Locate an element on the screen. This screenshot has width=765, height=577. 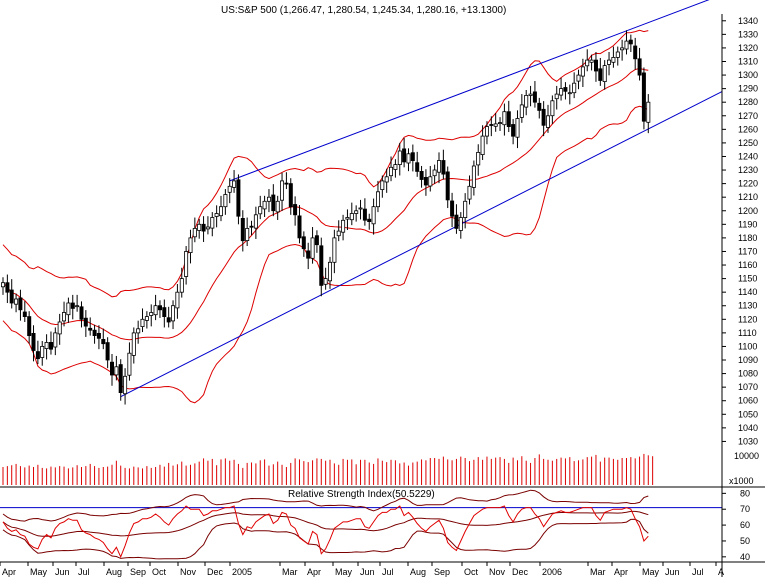
rsi-title: Relative Strength Index(50.5229) is located at coordinates (361, 494).